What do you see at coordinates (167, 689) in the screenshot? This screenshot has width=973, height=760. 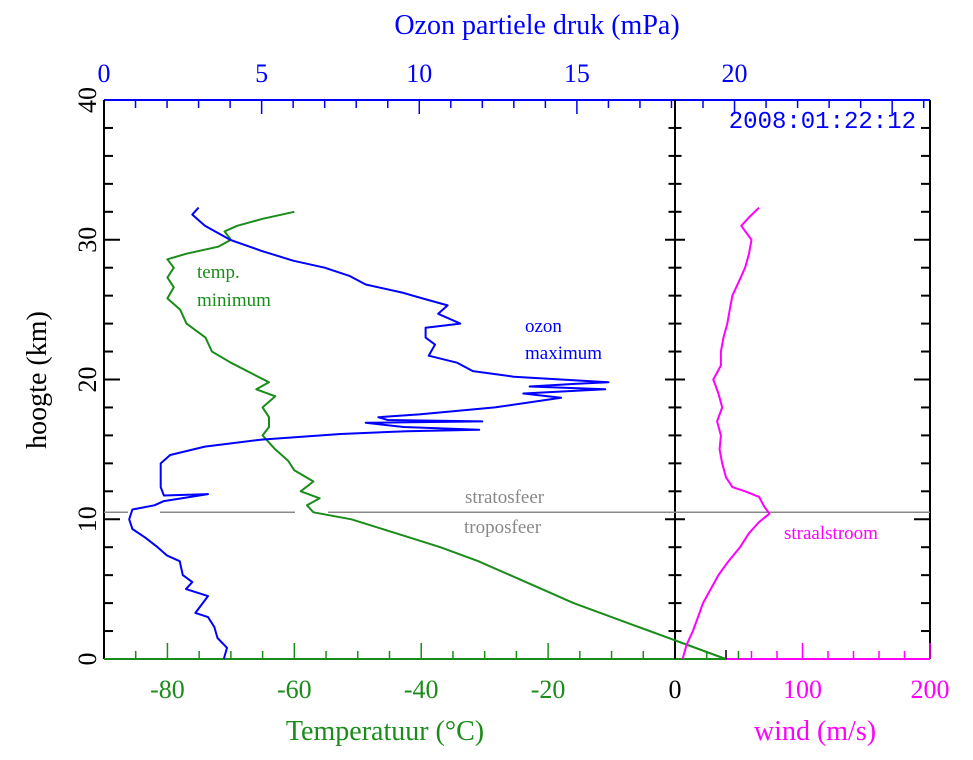 I see `temperature-tick-label: -80` at bounding box center [167, 689].